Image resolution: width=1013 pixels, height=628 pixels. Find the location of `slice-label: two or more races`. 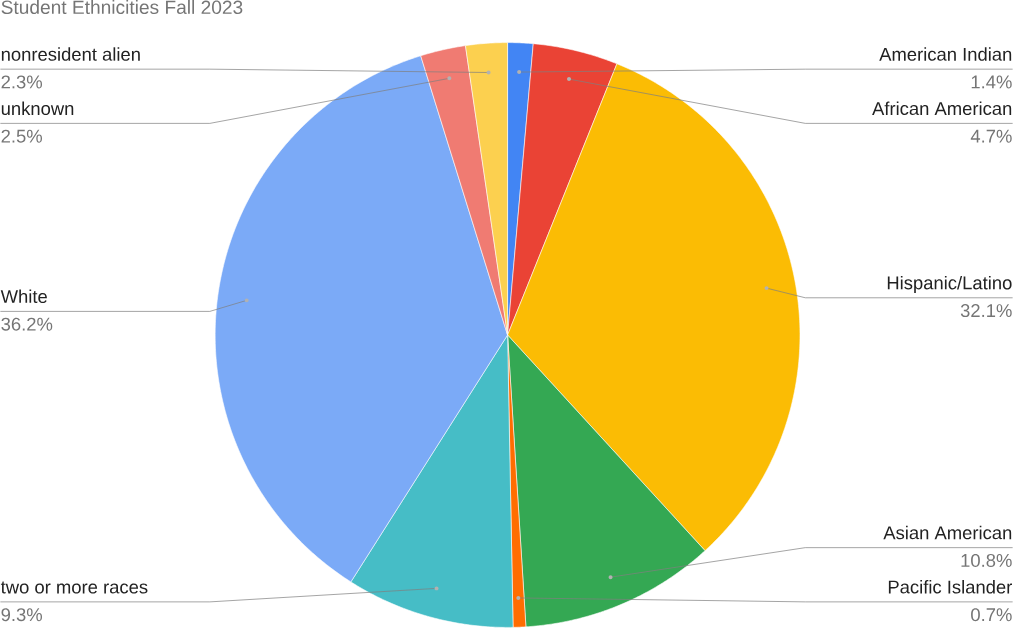

slice-label: two or more races is located at coordinates (74, 587).